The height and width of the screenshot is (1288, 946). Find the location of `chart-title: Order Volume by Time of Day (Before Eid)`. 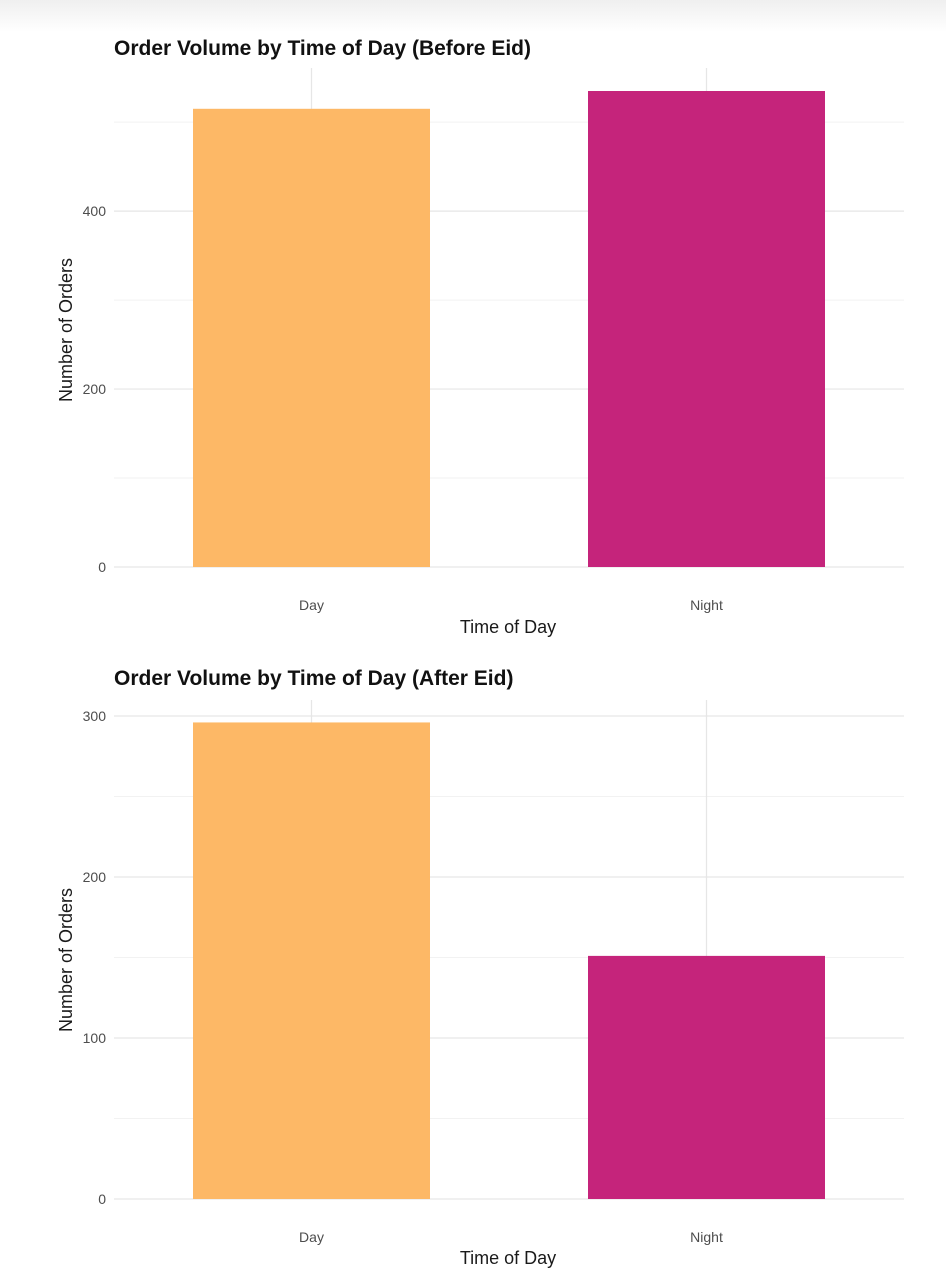

chart-title: Order Volume by Time of Day (Before Eid) is located at coordinates (322, 48).